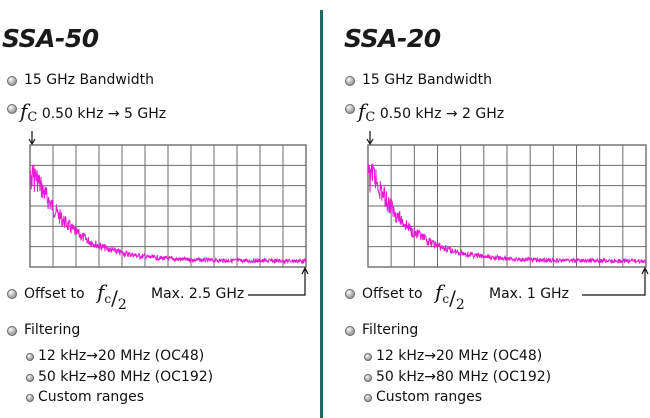 The height and width of the screenshot is (418, 650). What do you see at coordinates (198, 294) in the screenshot?
I see `offset-max: Max. 2.5 GHz` at bounding box center [198, 294].